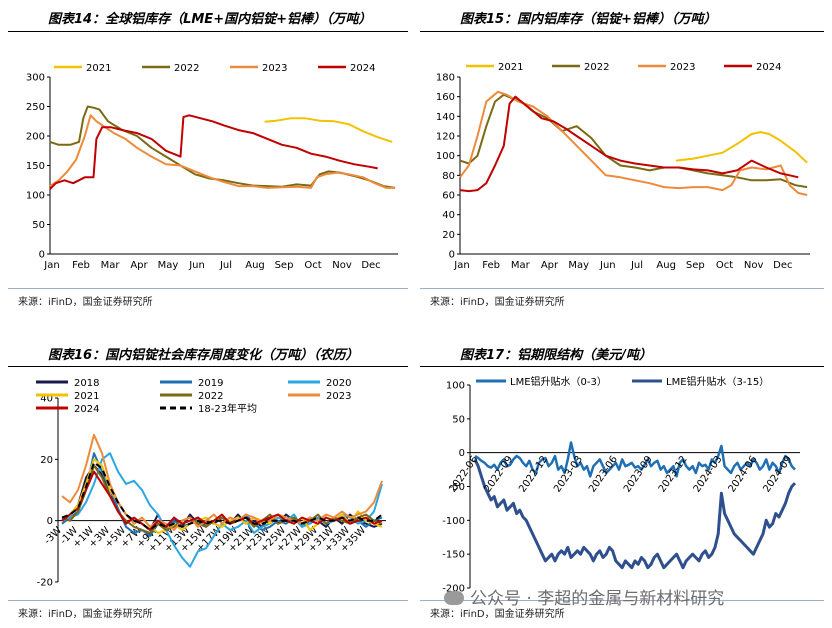 The width and height of the screenshot is (832, 628). Describe the element at coordinates (743, 474) in the screenshot. I see `chart17-xtick-label: 2024-06` at that location.